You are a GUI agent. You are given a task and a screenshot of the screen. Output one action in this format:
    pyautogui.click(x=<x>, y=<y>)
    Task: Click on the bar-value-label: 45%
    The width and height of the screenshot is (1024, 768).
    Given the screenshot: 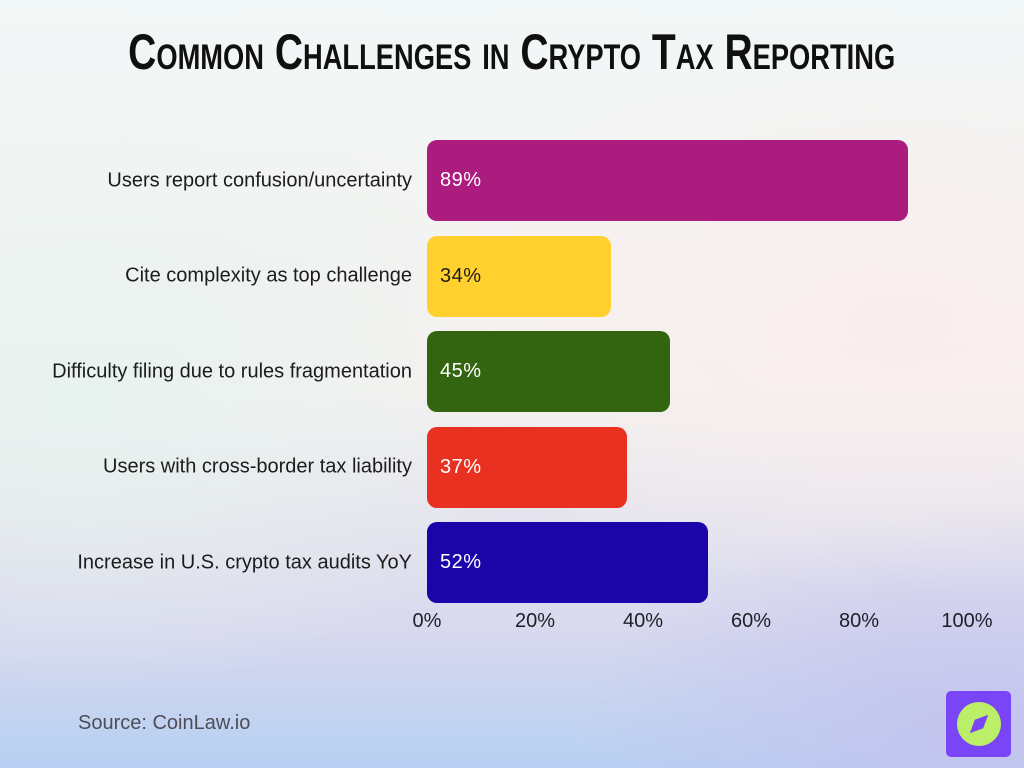 What is the action you would take?
    pyautogui.click(x=461, y=371)
    